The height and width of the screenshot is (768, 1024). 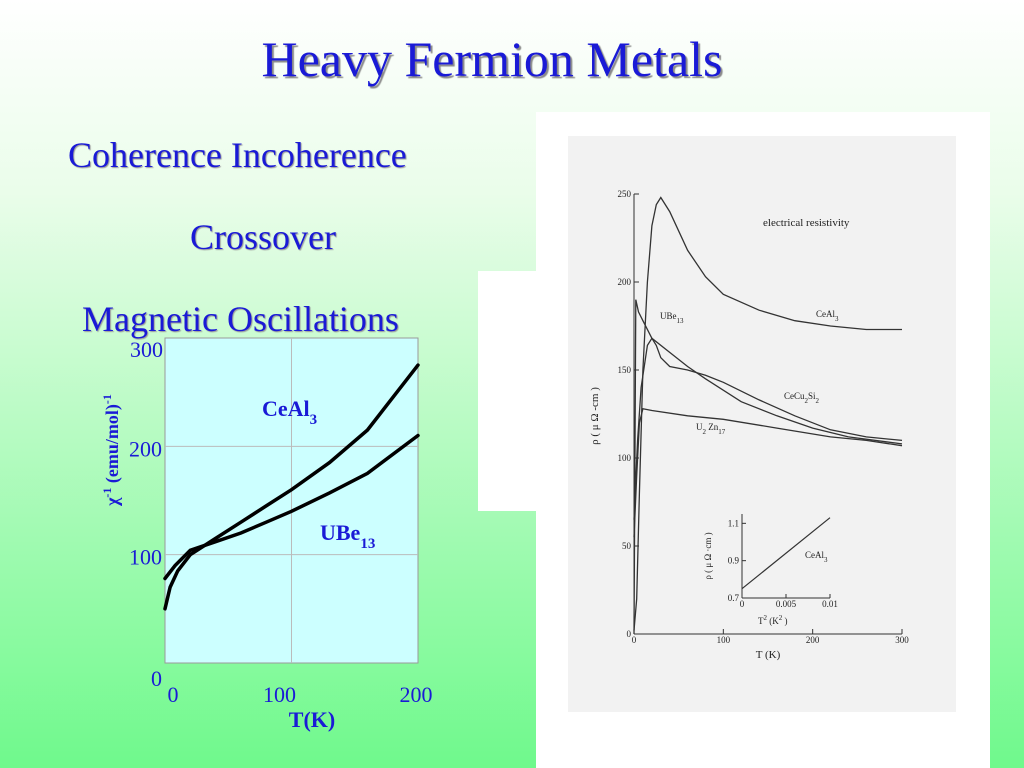 What do you see at coordinates (734, 561) in the screenshot?
I see `inset-y-tick-label: 0.9` at bounding box center [734, 561].